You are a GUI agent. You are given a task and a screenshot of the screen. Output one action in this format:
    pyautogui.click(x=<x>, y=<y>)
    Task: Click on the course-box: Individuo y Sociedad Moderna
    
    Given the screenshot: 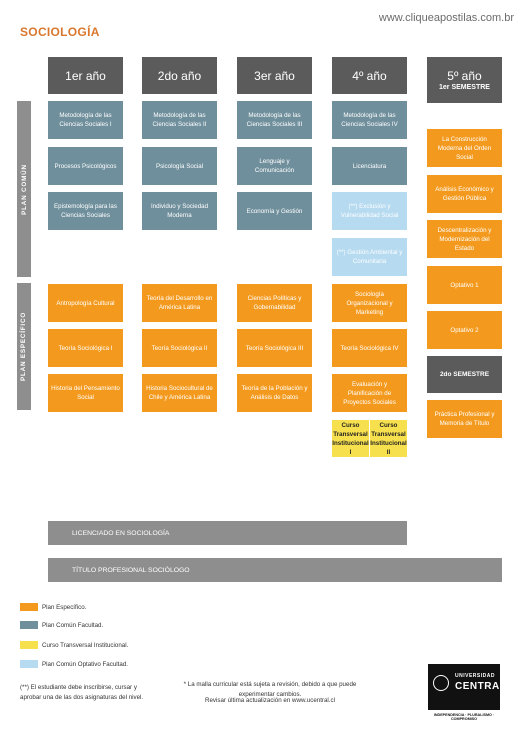 What is the action you would take?
    pyautogui.click(x=179, y=211)
    